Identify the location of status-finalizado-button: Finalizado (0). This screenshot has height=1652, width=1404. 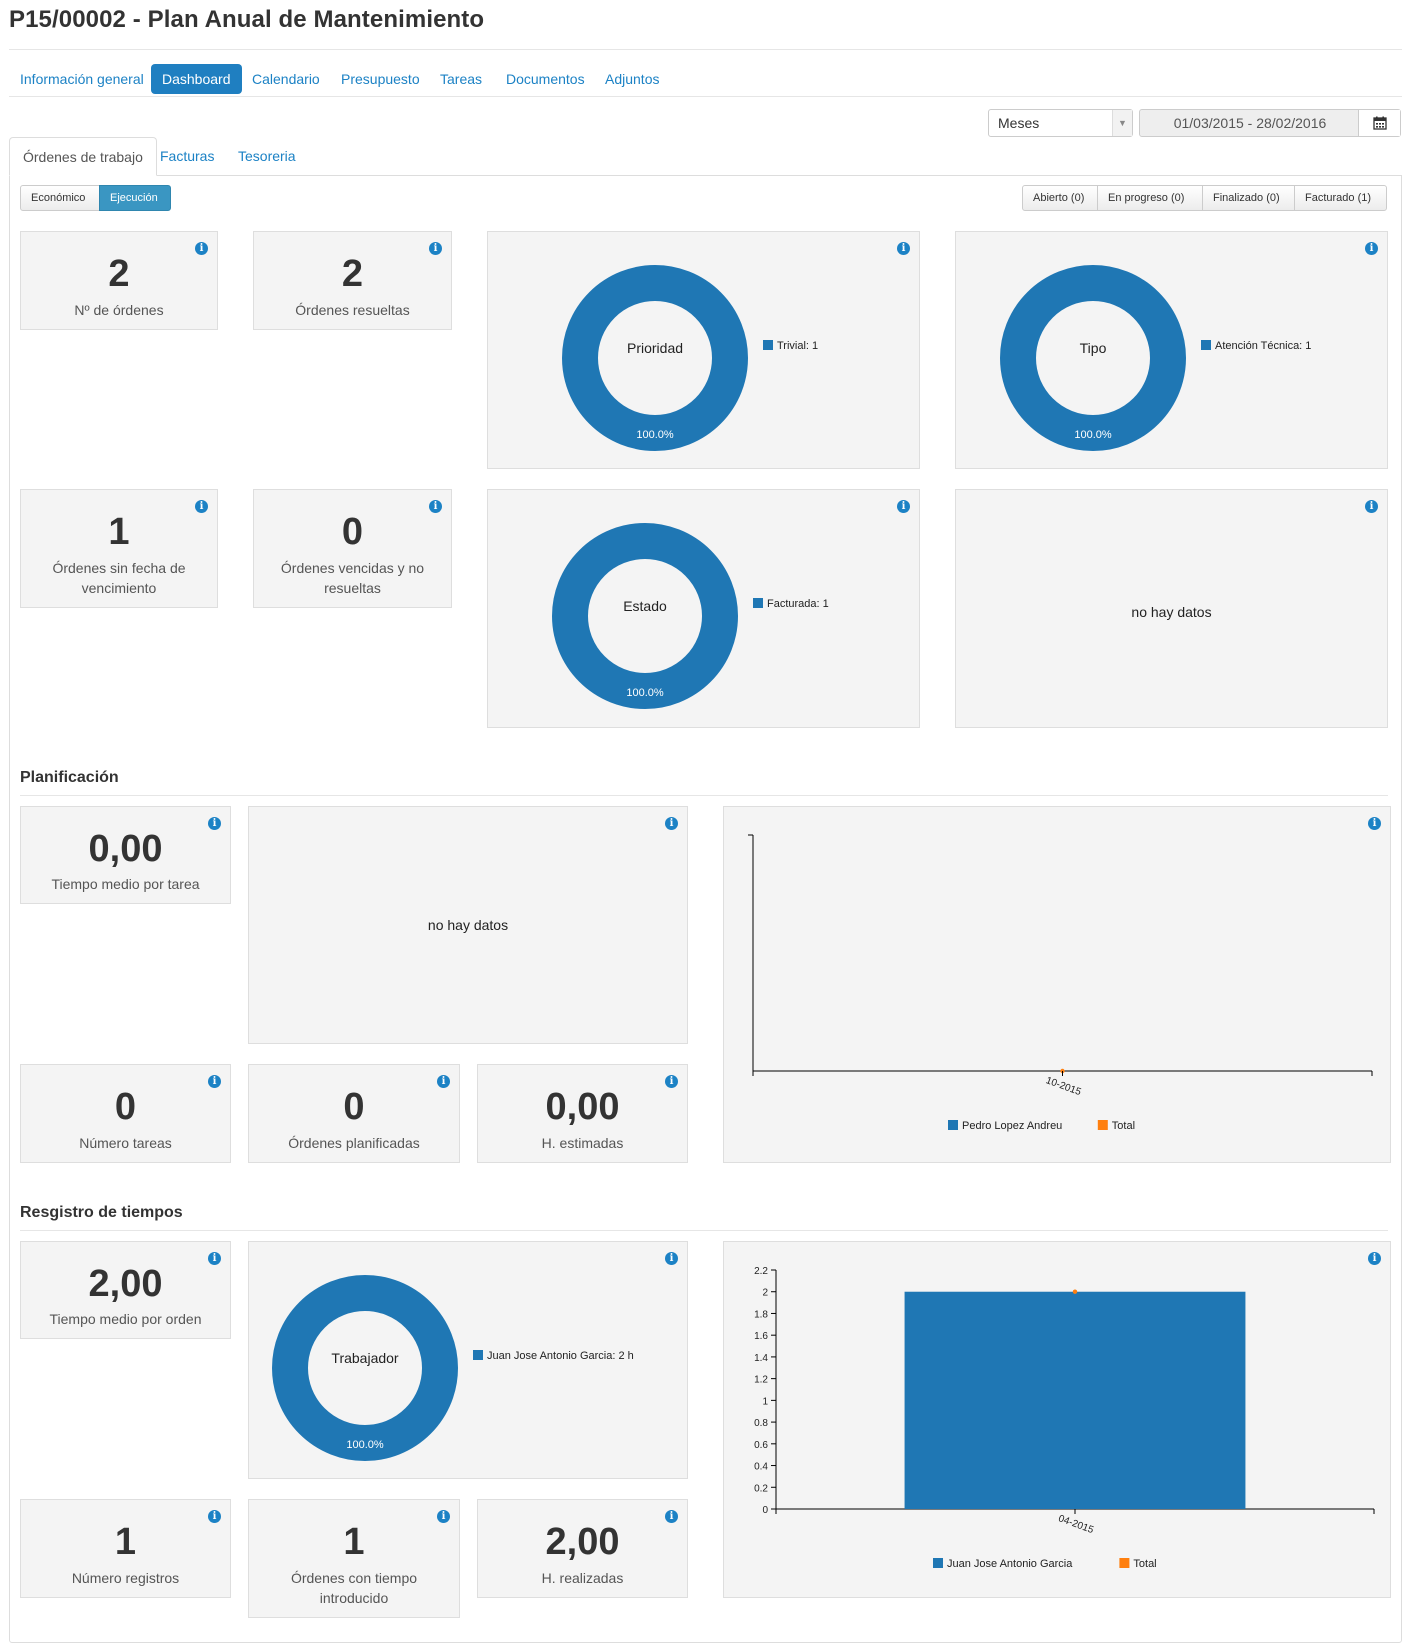
(1248, 198).